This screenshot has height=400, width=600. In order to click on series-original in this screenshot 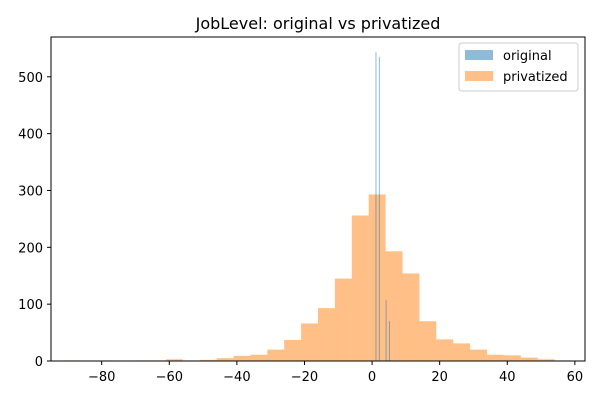, I will do `click(382, 206)`.